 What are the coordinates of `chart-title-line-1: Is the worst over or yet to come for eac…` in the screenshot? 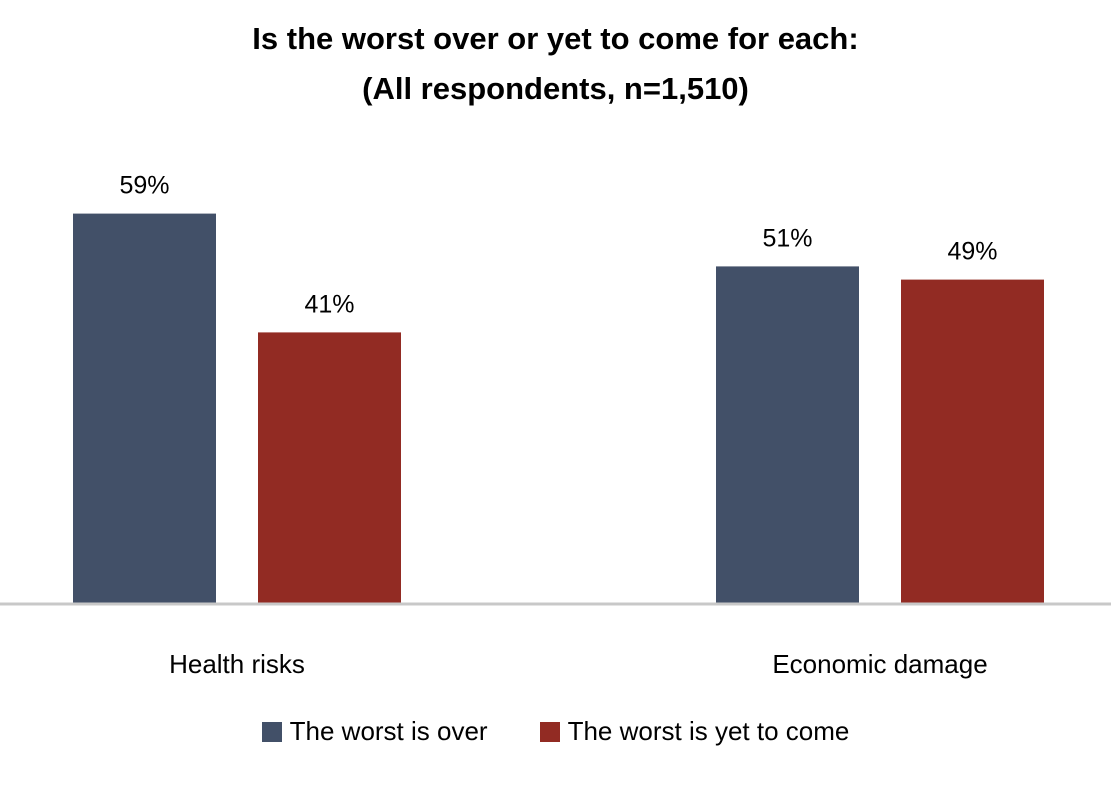 It's located at (555, 38).